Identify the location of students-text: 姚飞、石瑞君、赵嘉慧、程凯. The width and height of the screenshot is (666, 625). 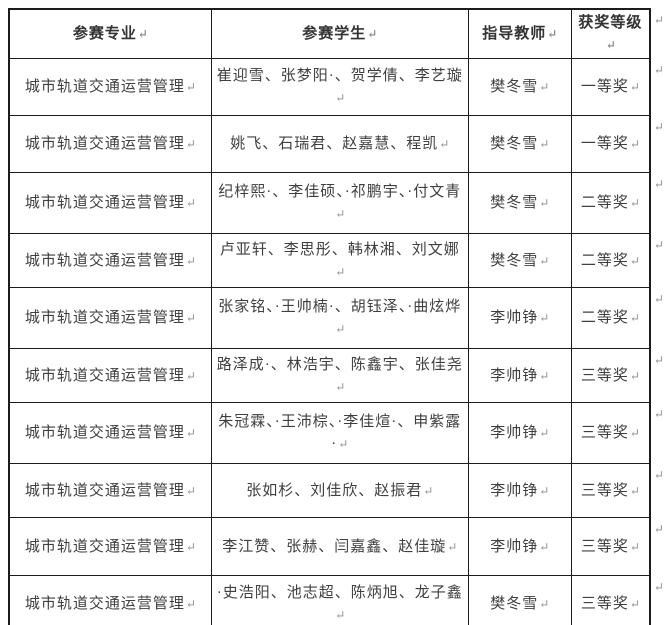
(334, 144).